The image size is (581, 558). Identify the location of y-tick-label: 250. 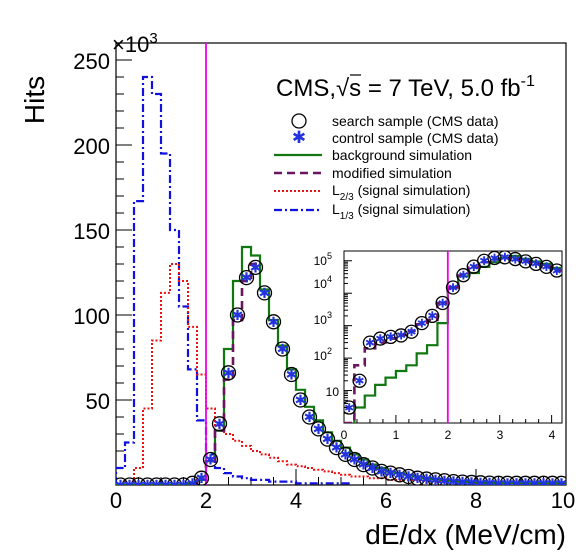
(91, 61).